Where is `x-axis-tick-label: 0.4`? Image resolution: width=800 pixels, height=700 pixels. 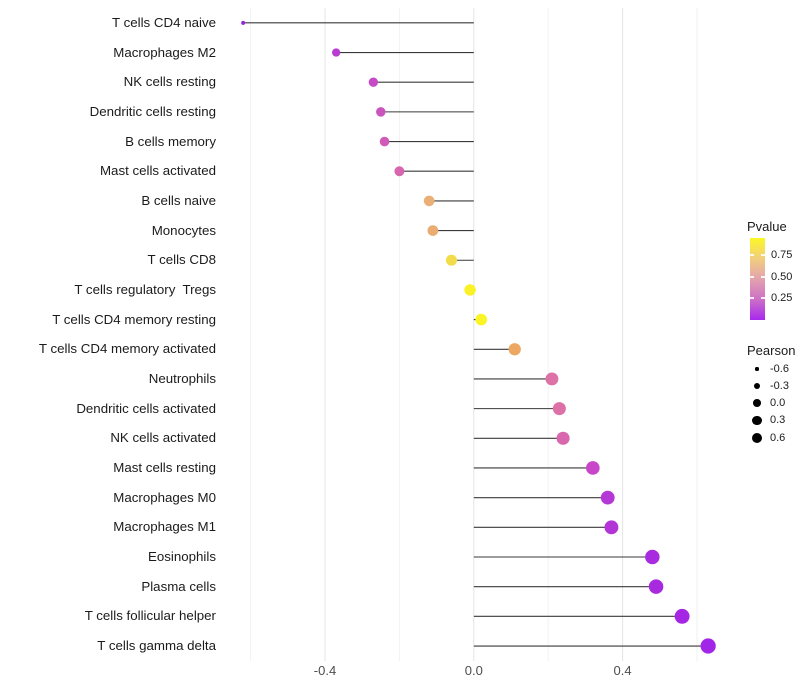
x-axis-tick-label: 0.4 is located at coordinates (622, 670).